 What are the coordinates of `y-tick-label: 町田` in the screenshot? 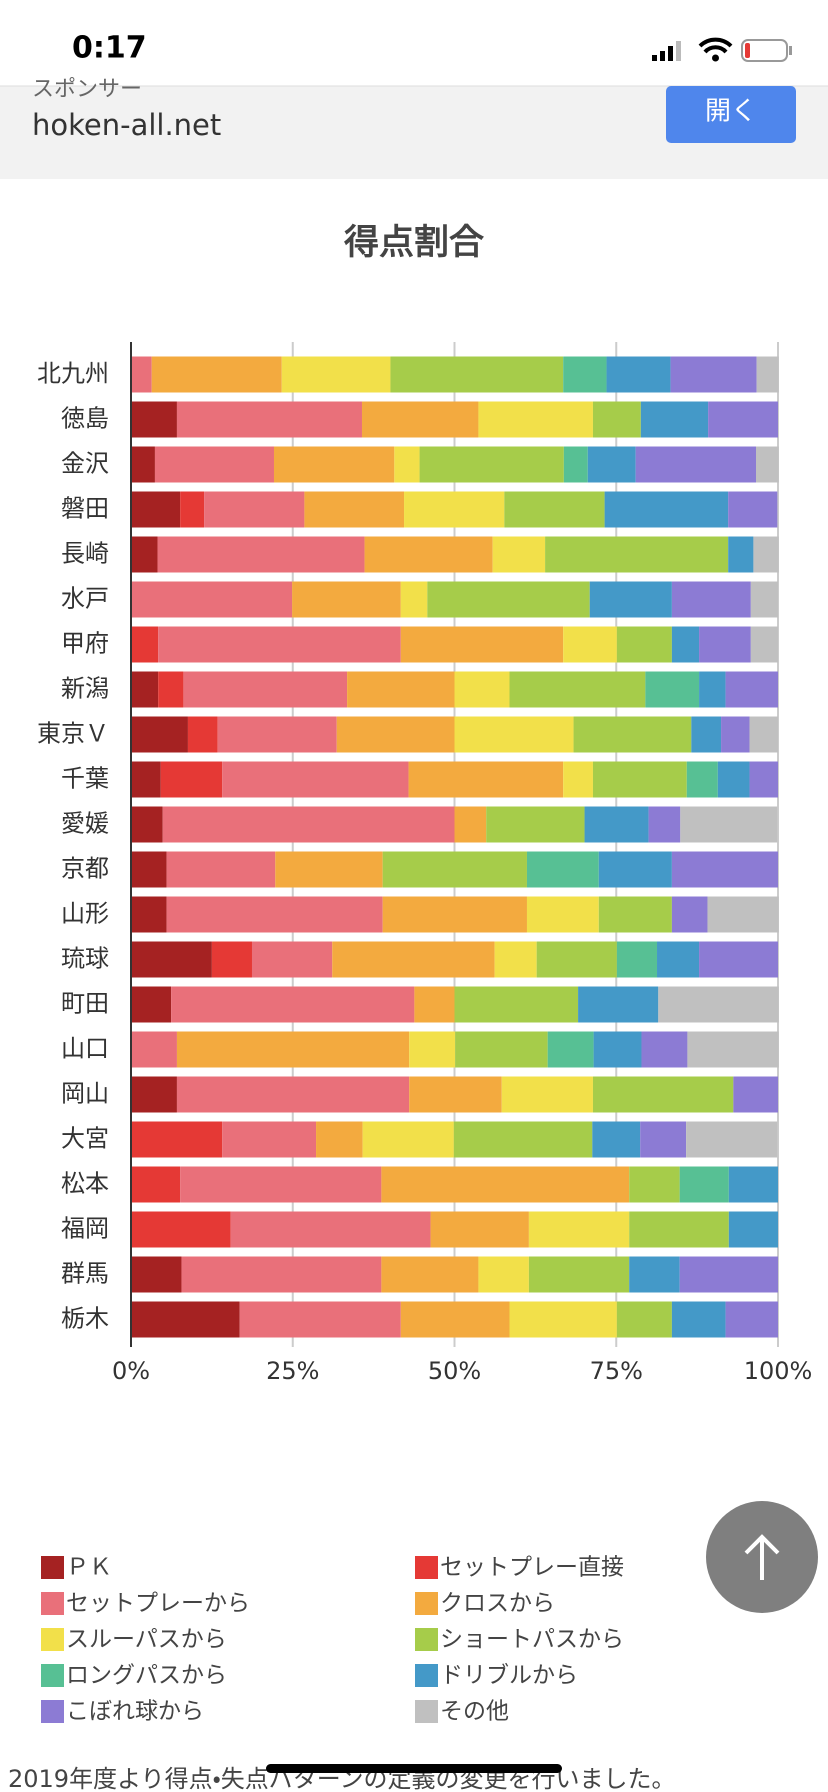 It's located at (85, 1004).